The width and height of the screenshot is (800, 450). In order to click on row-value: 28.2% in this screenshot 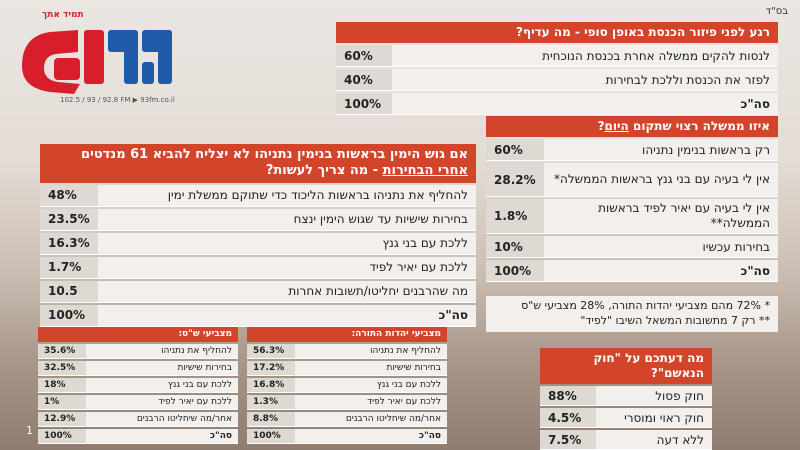, I will do `click(515, 180)`.